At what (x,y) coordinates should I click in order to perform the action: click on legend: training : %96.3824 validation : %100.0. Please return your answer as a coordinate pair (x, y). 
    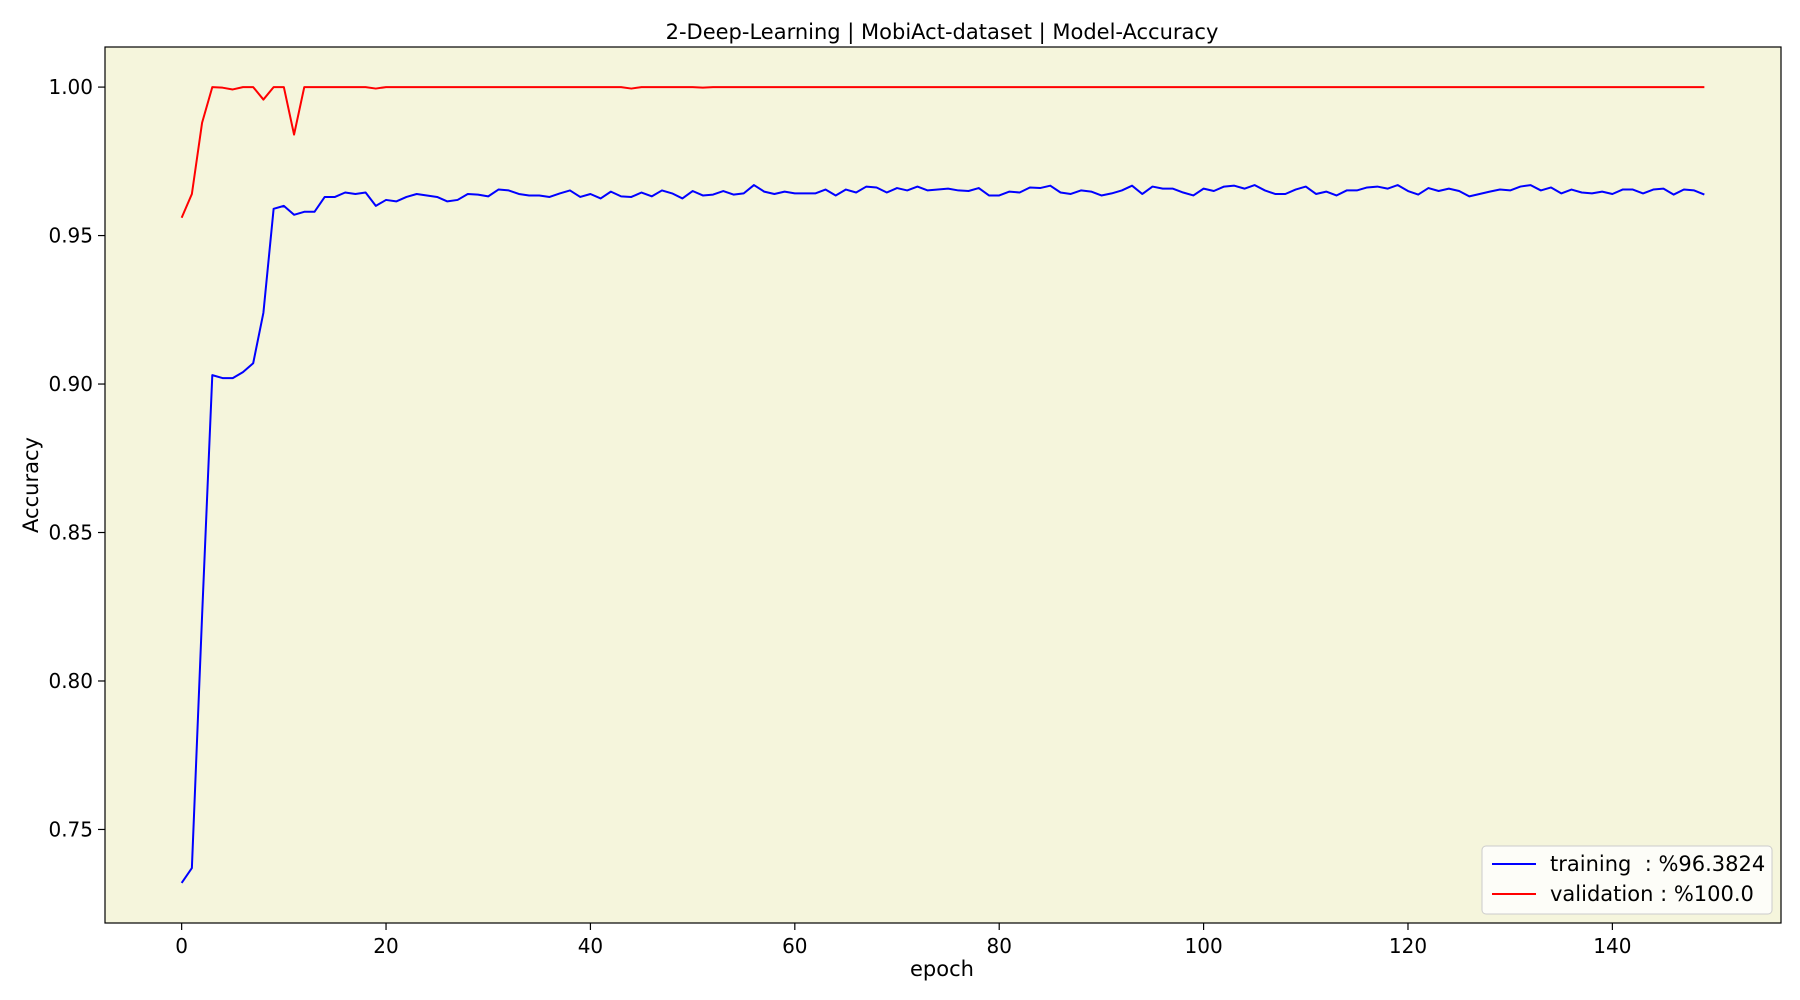
    Looking at the image, I should click on (1627, 880).